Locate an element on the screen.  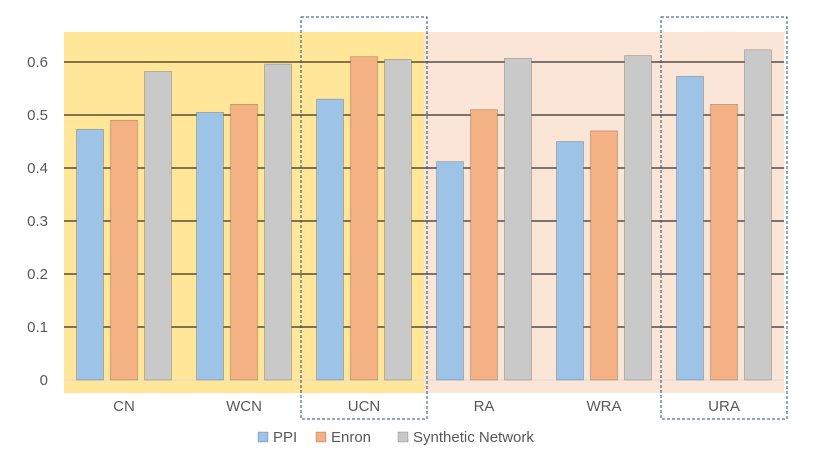
x-tick-label: CN is located at coordinates (124, 406).